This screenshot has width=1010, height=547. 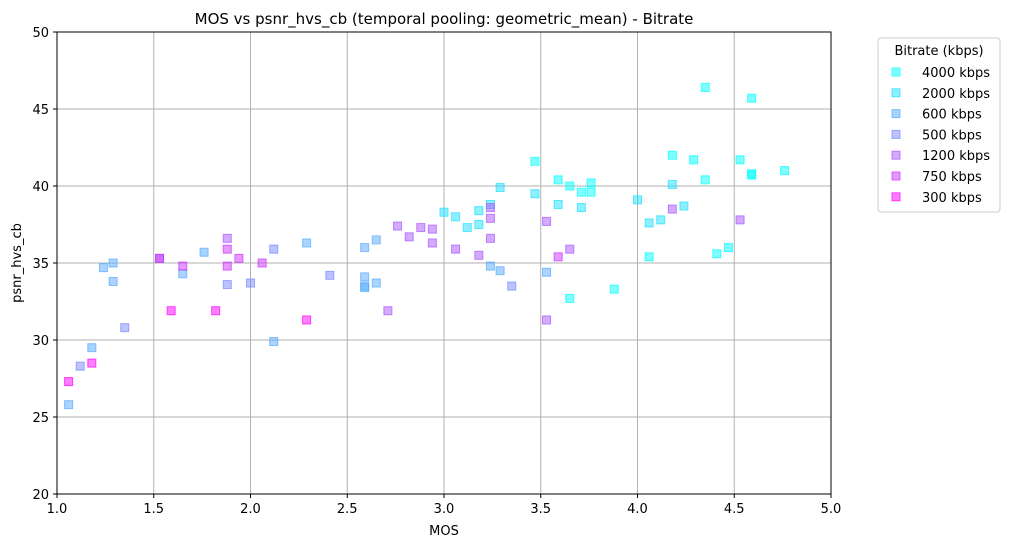 What do you see at coordinates (359, 257) in the screenshot?
I see `series-750-kbps` at bounding box center [359, 257].